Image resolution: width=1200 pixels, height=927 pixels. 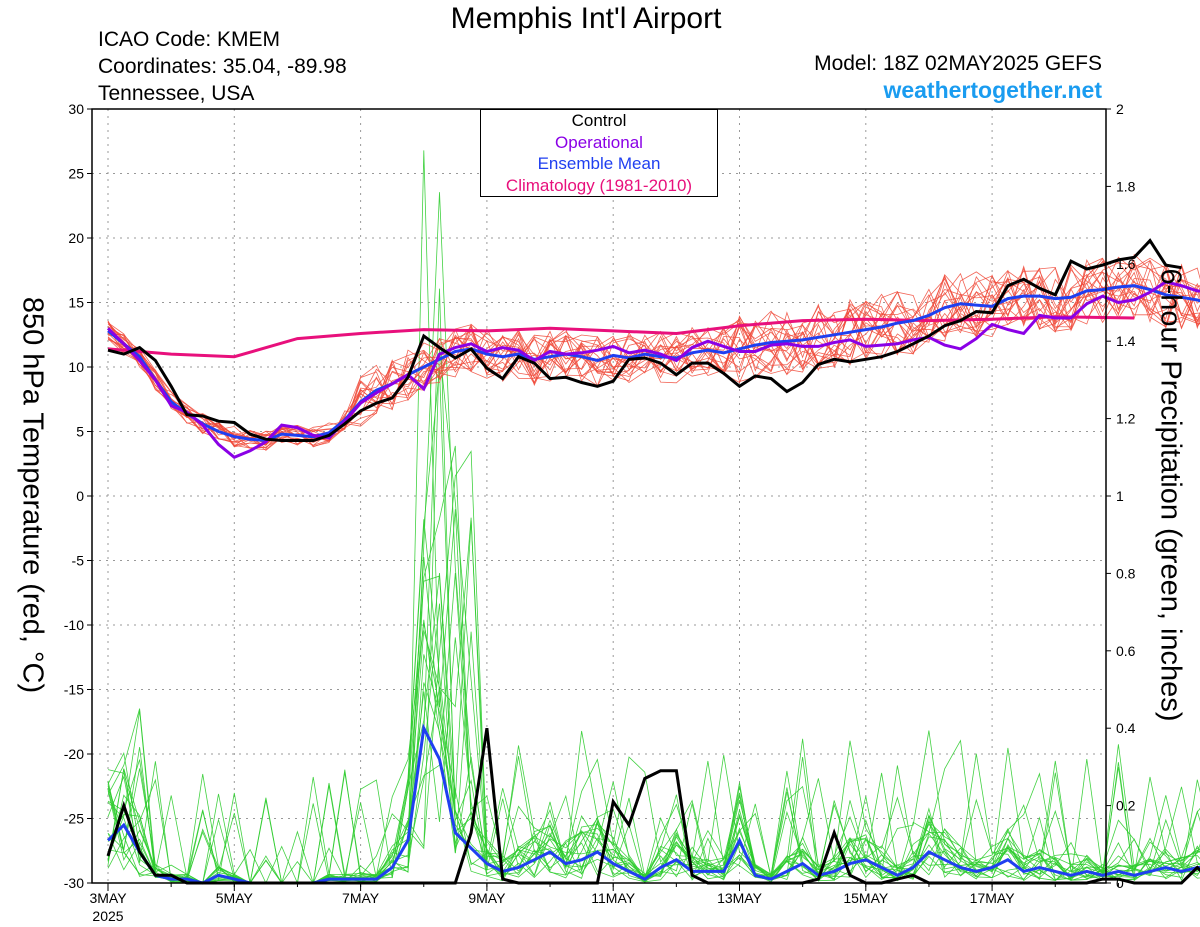 I want to click on y-tick-label: 0, so click(x=80, y=496).